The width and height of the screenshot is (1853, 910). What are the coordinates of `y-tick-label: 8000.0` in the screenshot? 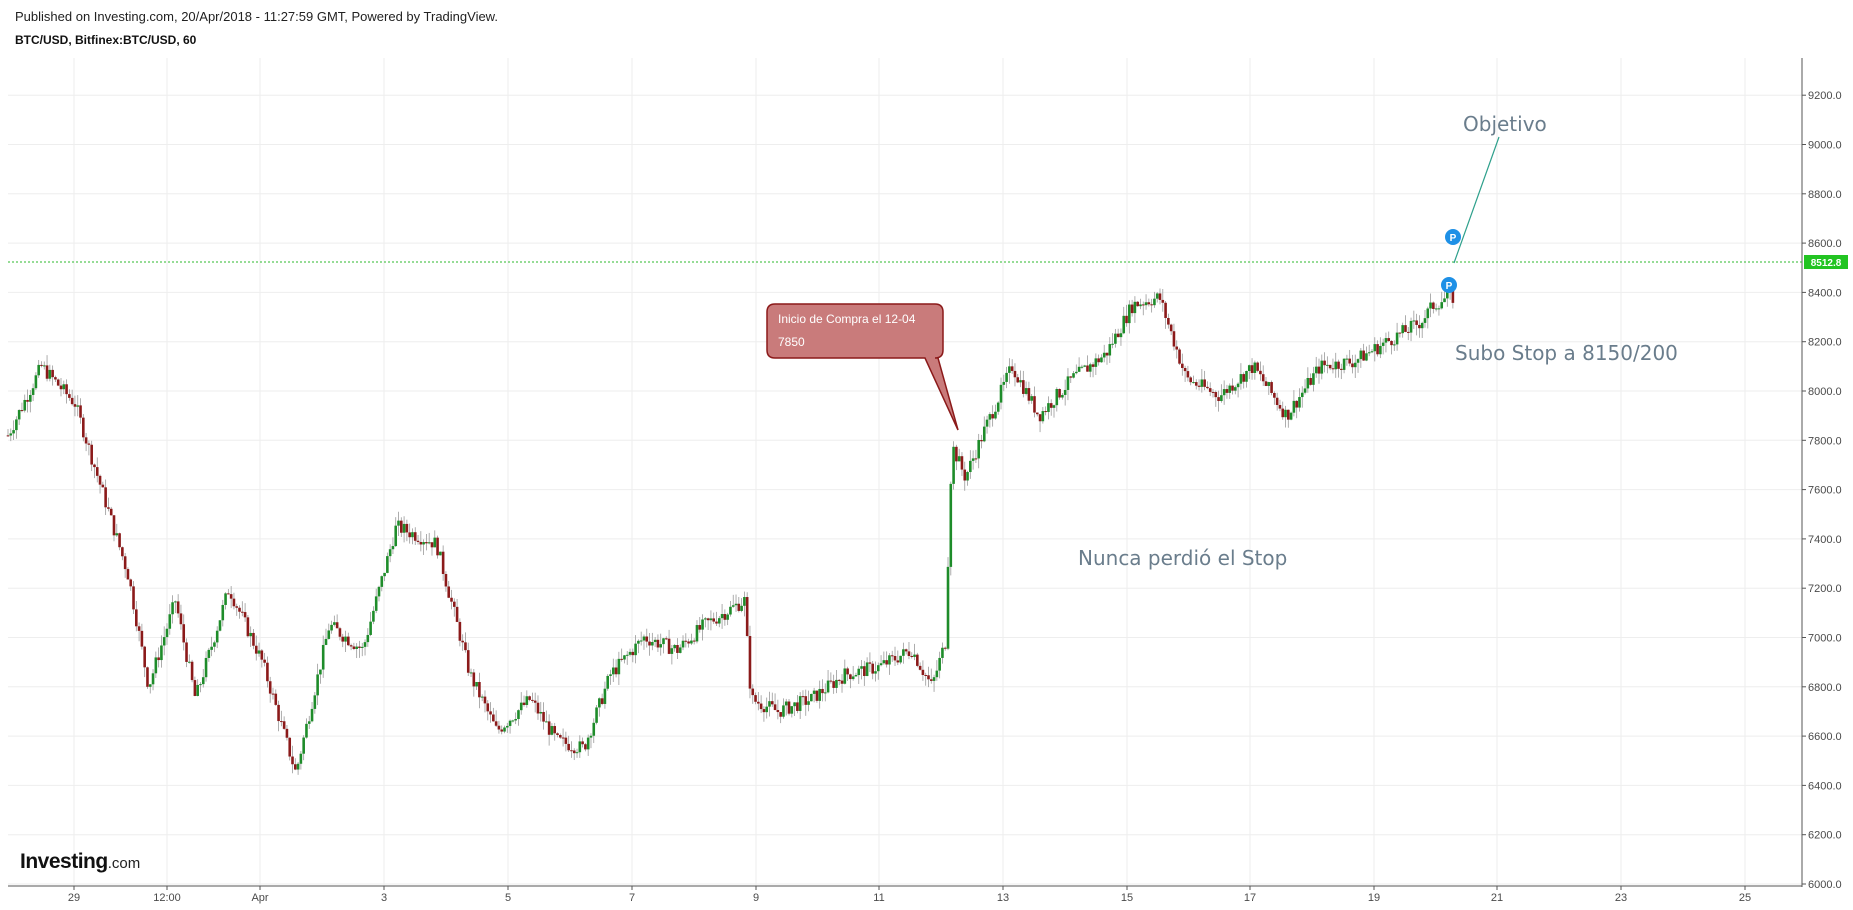 It's located at (1825, 392).